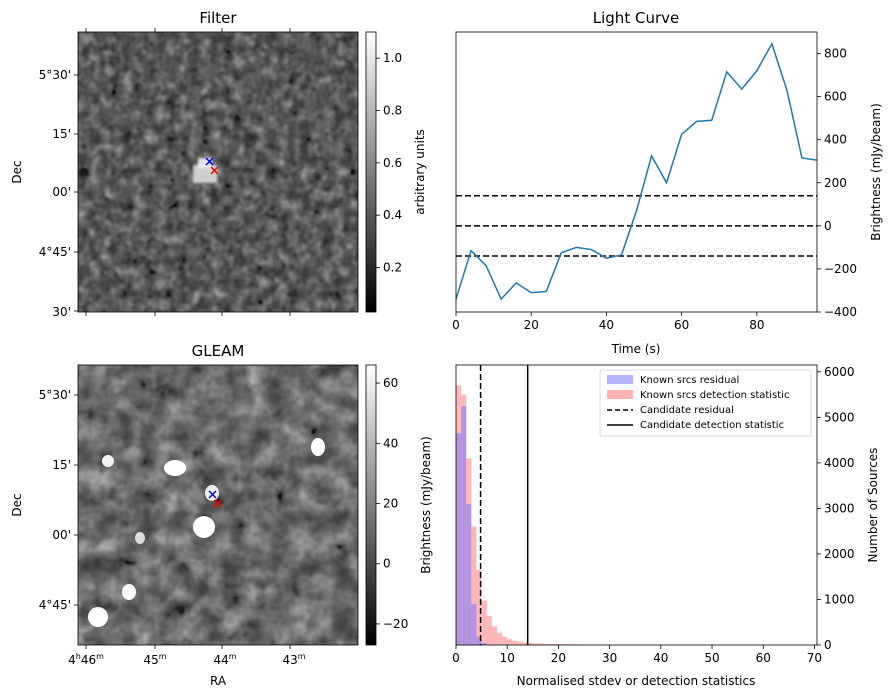 The image size is (893, 699). What do you see at coordinates (711, 658) in the screenshot?
I see `histogram-xtick-label: 50` at bounding box center [711, 658].